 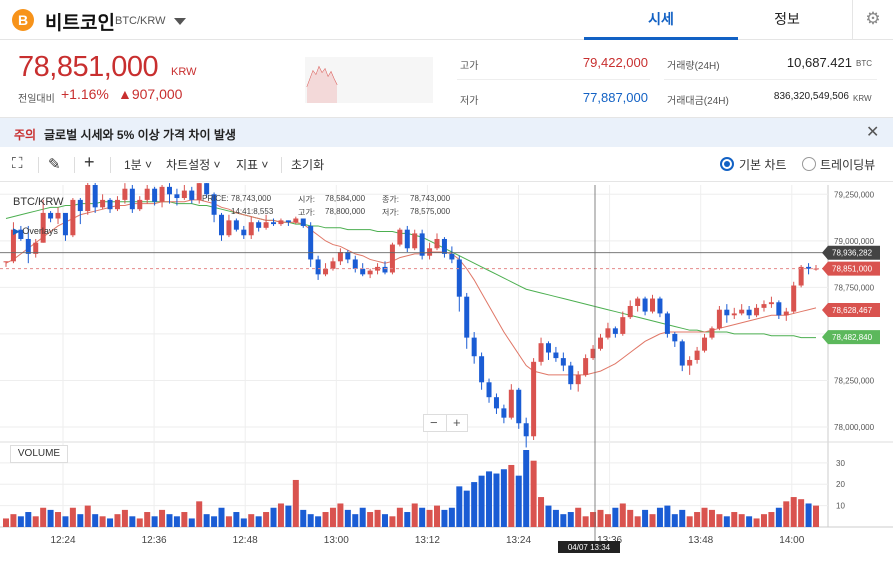 I want to click on change-rate: +1.16%, so click(x=85, y=94).